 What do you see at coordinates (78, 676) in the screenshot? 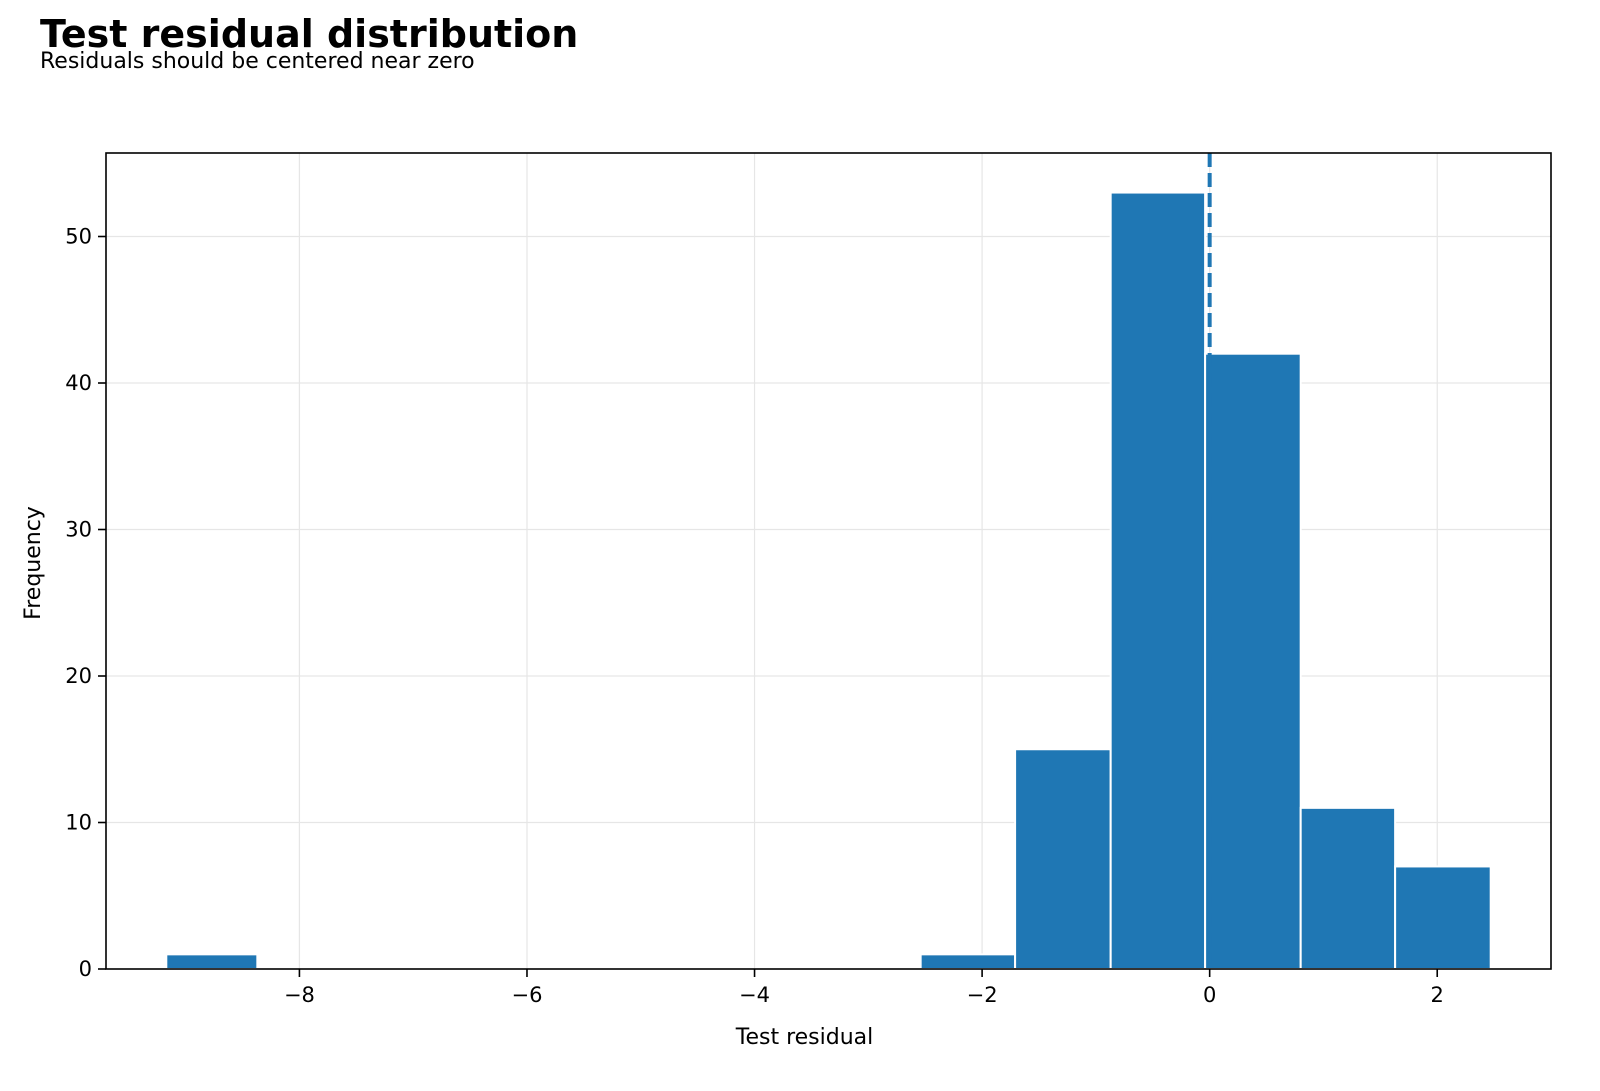
I see `y-tick-label: 20` at bounding box center [78, 676].